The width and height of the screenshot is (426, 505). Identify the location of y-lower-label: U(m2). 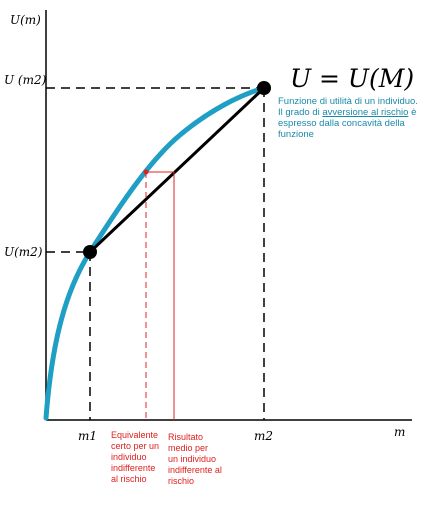
(23, 252).